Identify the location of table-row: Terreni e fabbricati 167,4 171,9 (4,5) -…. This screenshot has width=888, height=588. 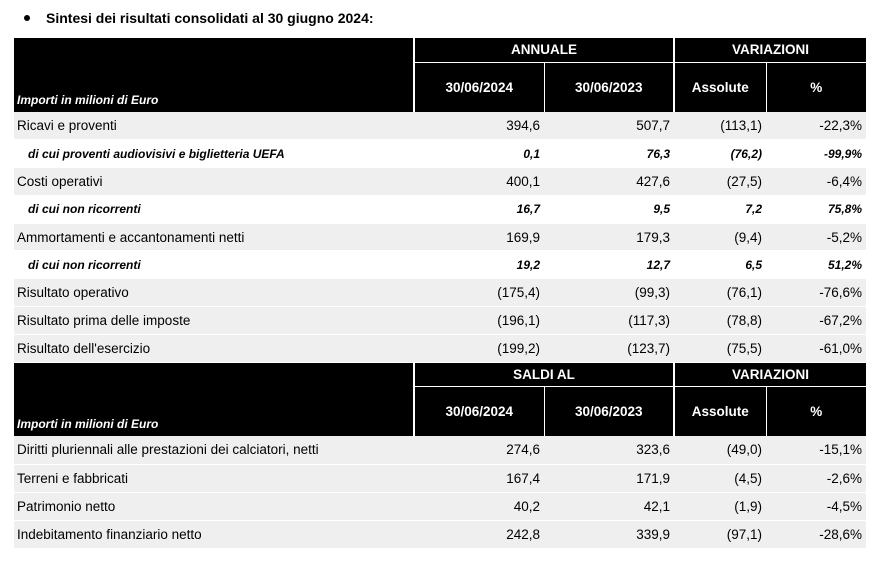
(440, 478).